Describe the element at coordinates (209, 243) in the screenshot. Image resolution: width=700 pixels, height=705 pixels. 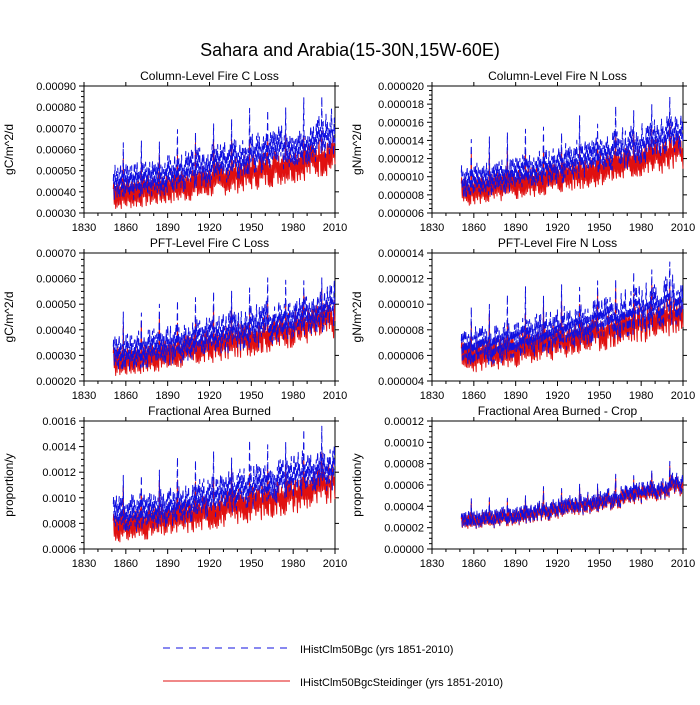
I see `panel-title: PFT-Level Fire C Loss` at that location.